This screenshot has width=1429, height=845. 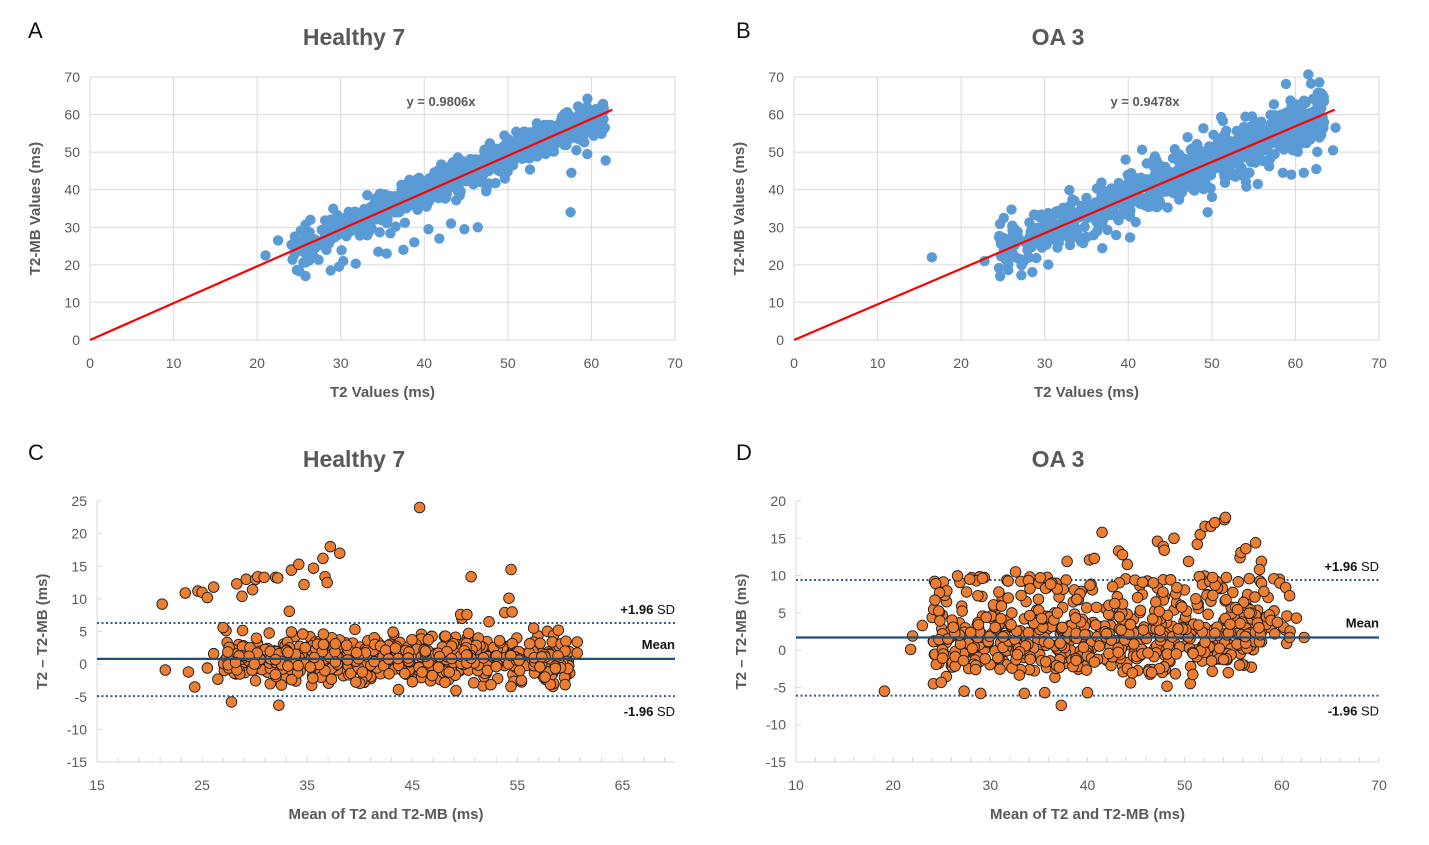 What do you see at coordinates (739, 208) in the screenshot?
I see `y-axis-title: T2-MB Values (ms)` at bounding box center [739, 208].